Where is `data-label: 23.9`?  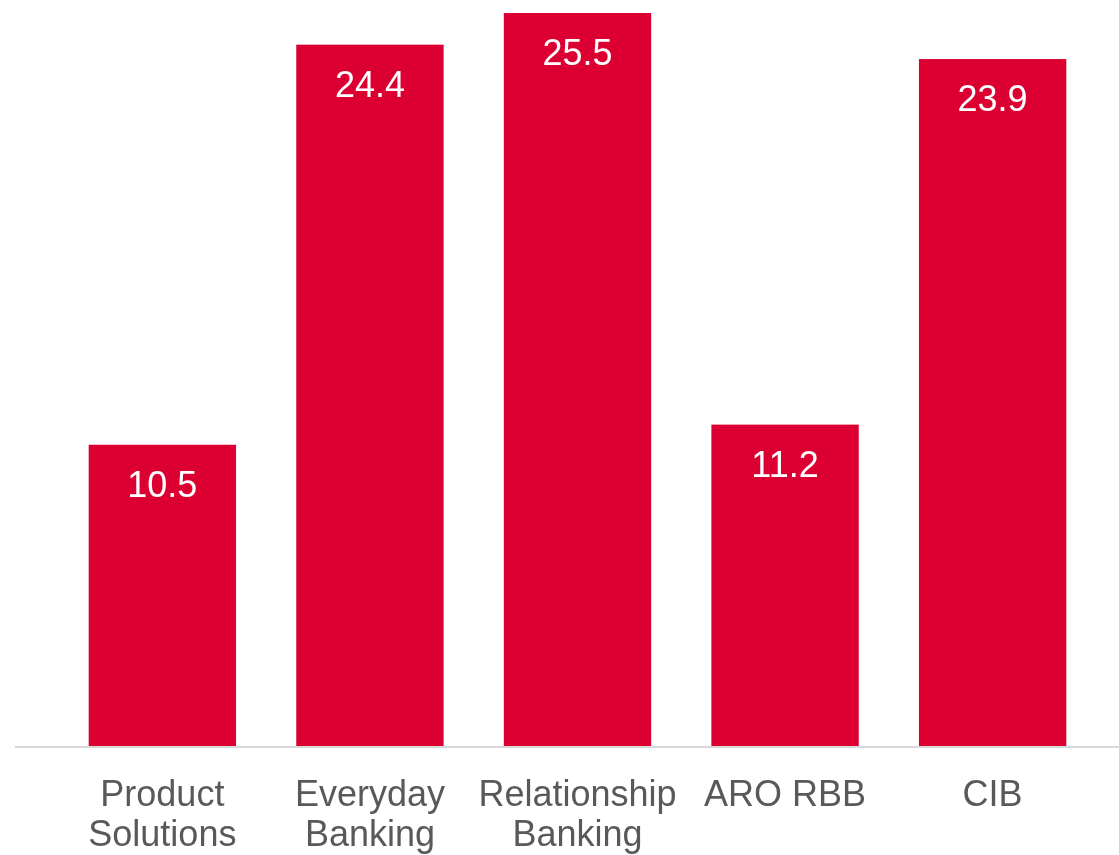 data-label: 23.9 is located at coordinates (992, 99).